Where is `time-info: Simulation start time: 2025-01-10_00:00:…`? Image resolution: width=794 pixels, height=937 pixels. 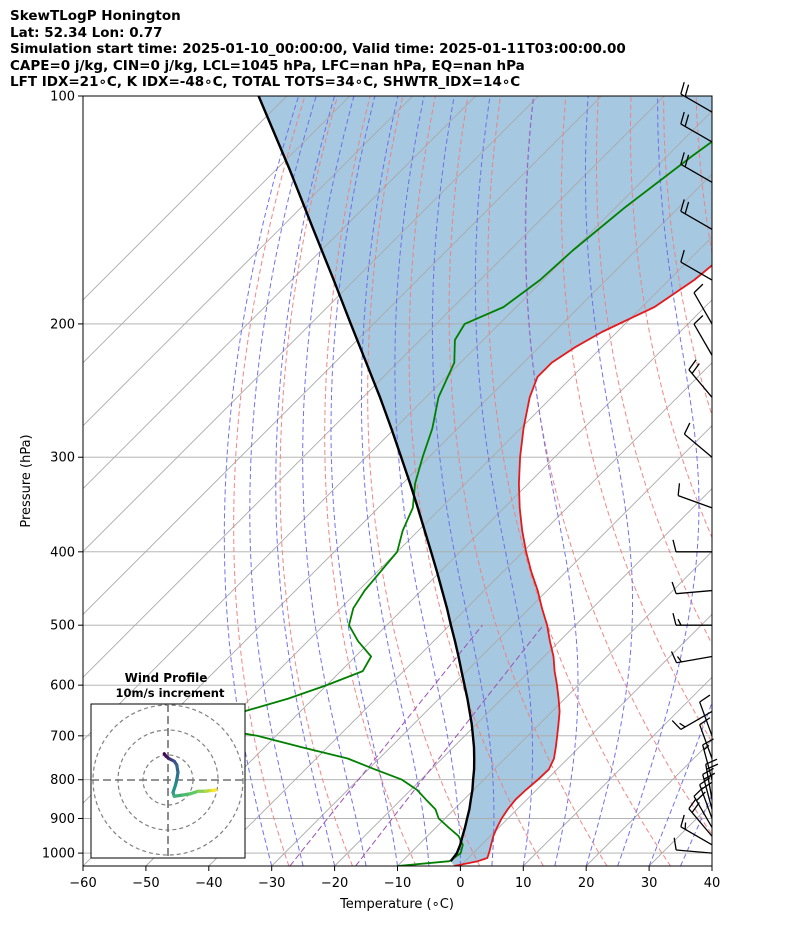
time-info: Simulation start time: 2025-01-10_00:00:… is located at coordinates (318, 49).